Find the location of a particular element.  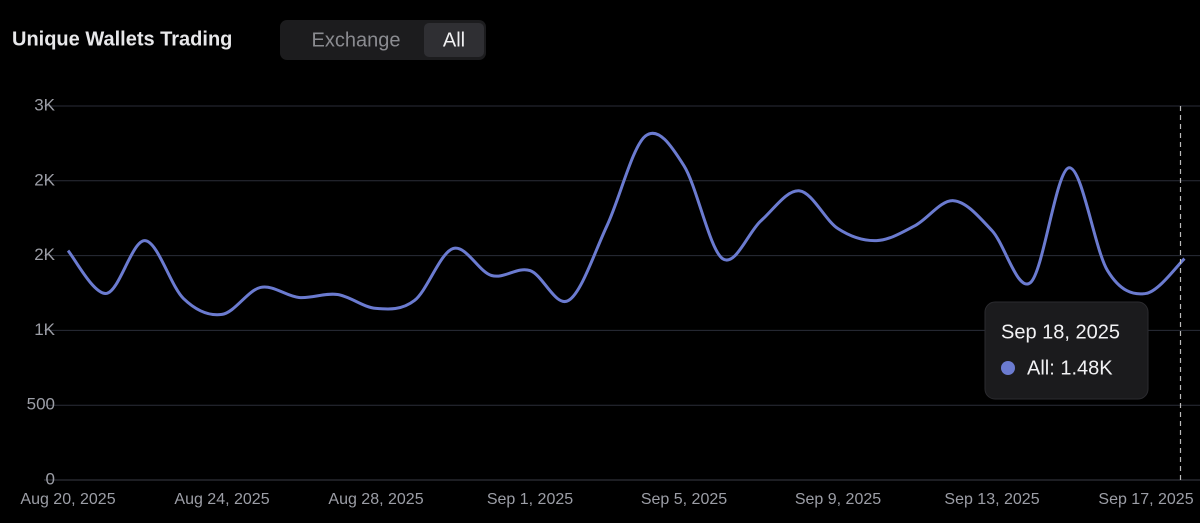

y-tick-label: 1K is located at coordinates (44, 329).